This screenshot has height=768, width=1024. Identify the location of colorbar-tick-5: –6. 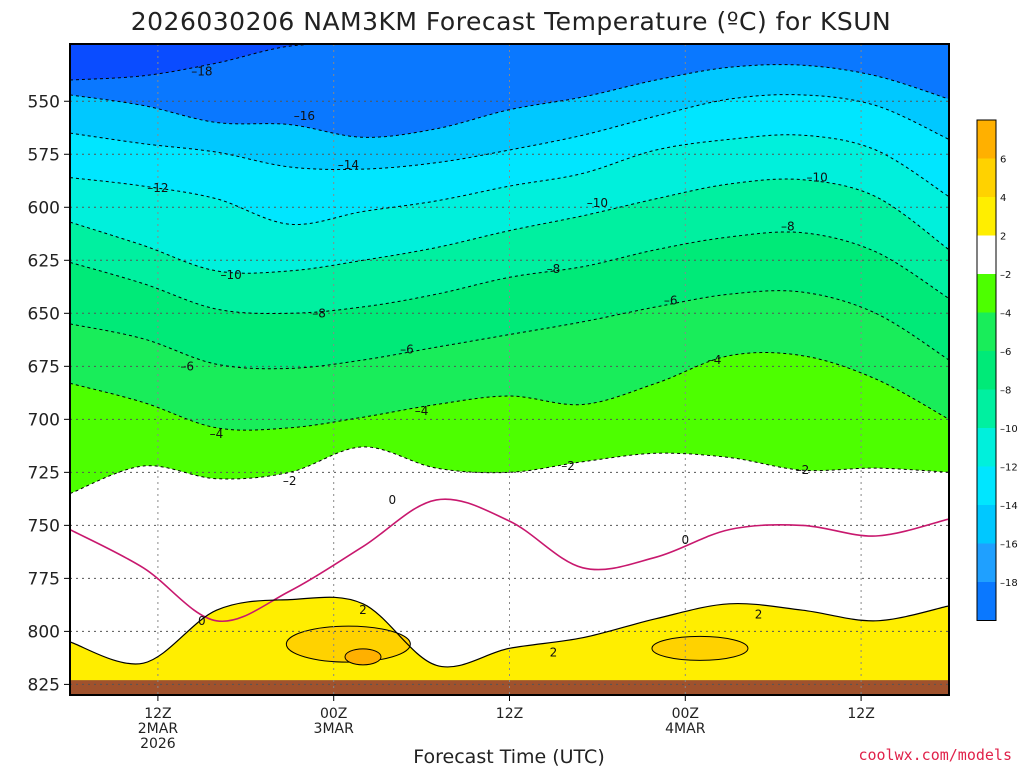
(1005, 352).